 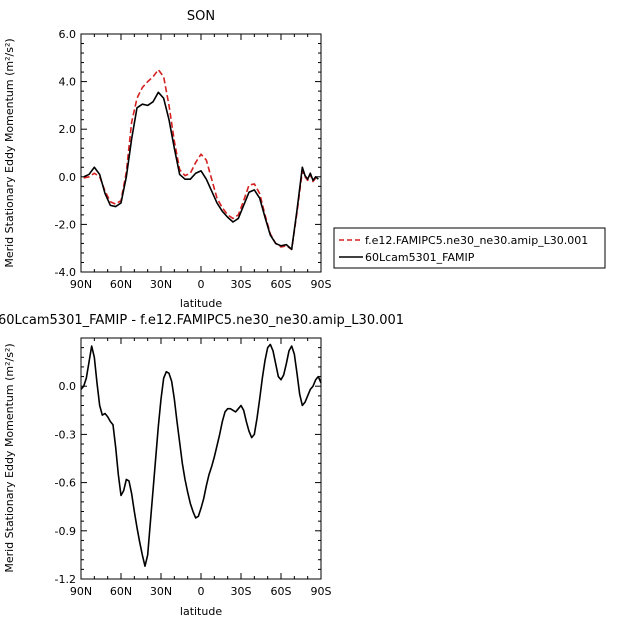 I want to click on bottom-x-tick-label: 30S, so click(x=241, y=591).